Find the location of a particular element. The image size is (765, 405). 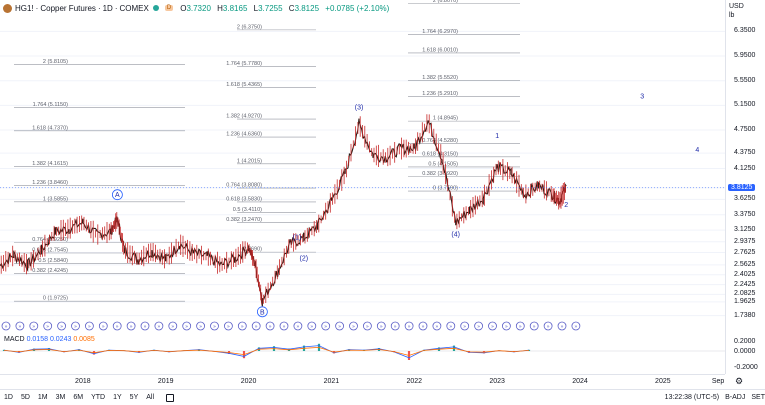

macd-value: 0.0158 is located at coordinates (37, 339).